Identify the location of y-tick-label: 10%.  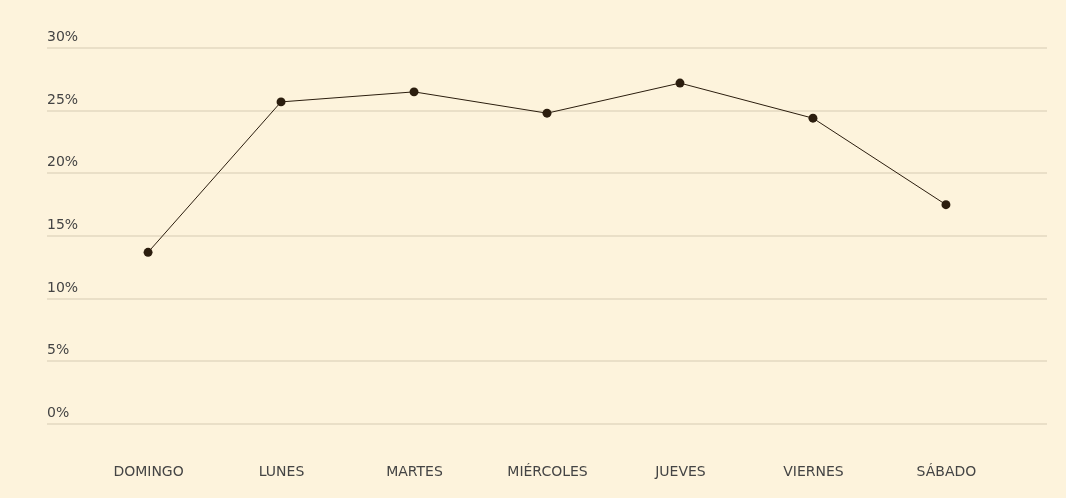
(63, 286).